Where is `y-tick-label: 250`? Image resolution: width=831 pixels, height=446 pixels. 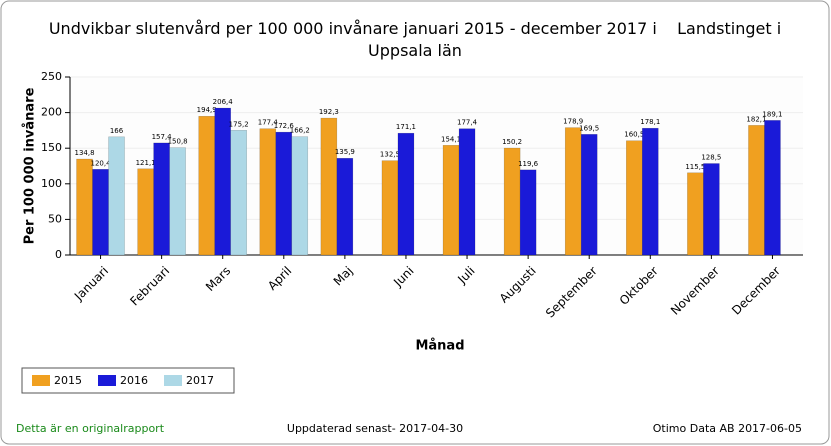 y-tick-label: 250 is located at coordinates (51, 76).